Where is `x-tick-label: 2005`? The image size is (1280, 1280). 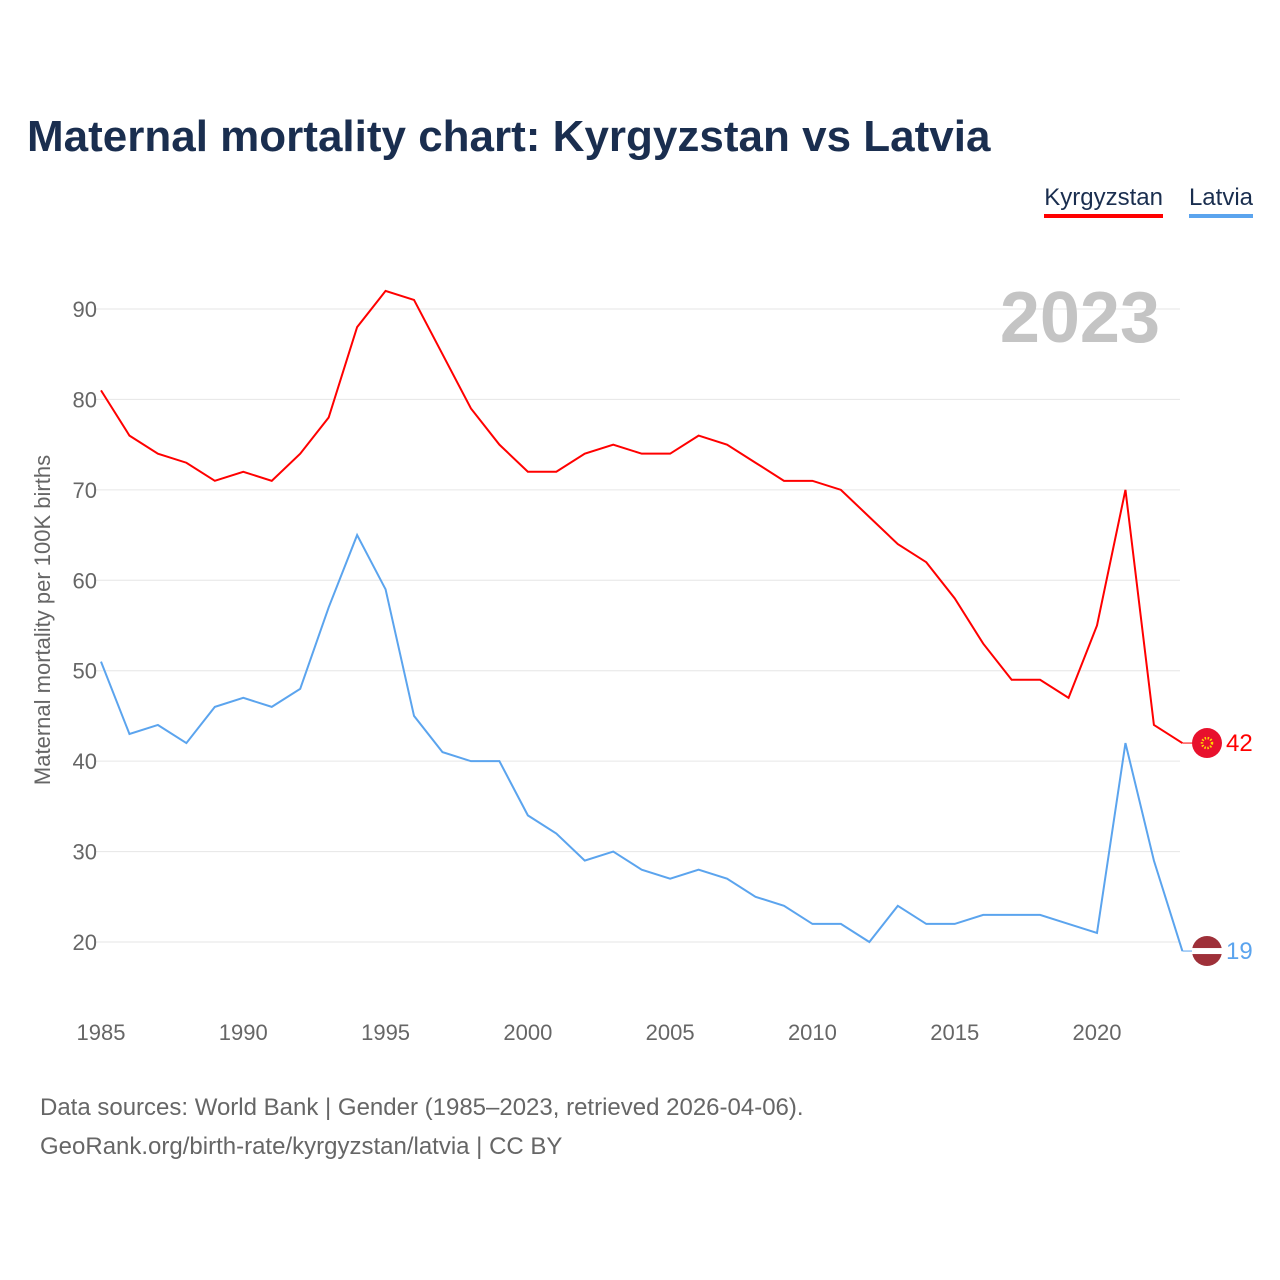 x-tick-label: 2005 is located at coordinates (670, 1032).